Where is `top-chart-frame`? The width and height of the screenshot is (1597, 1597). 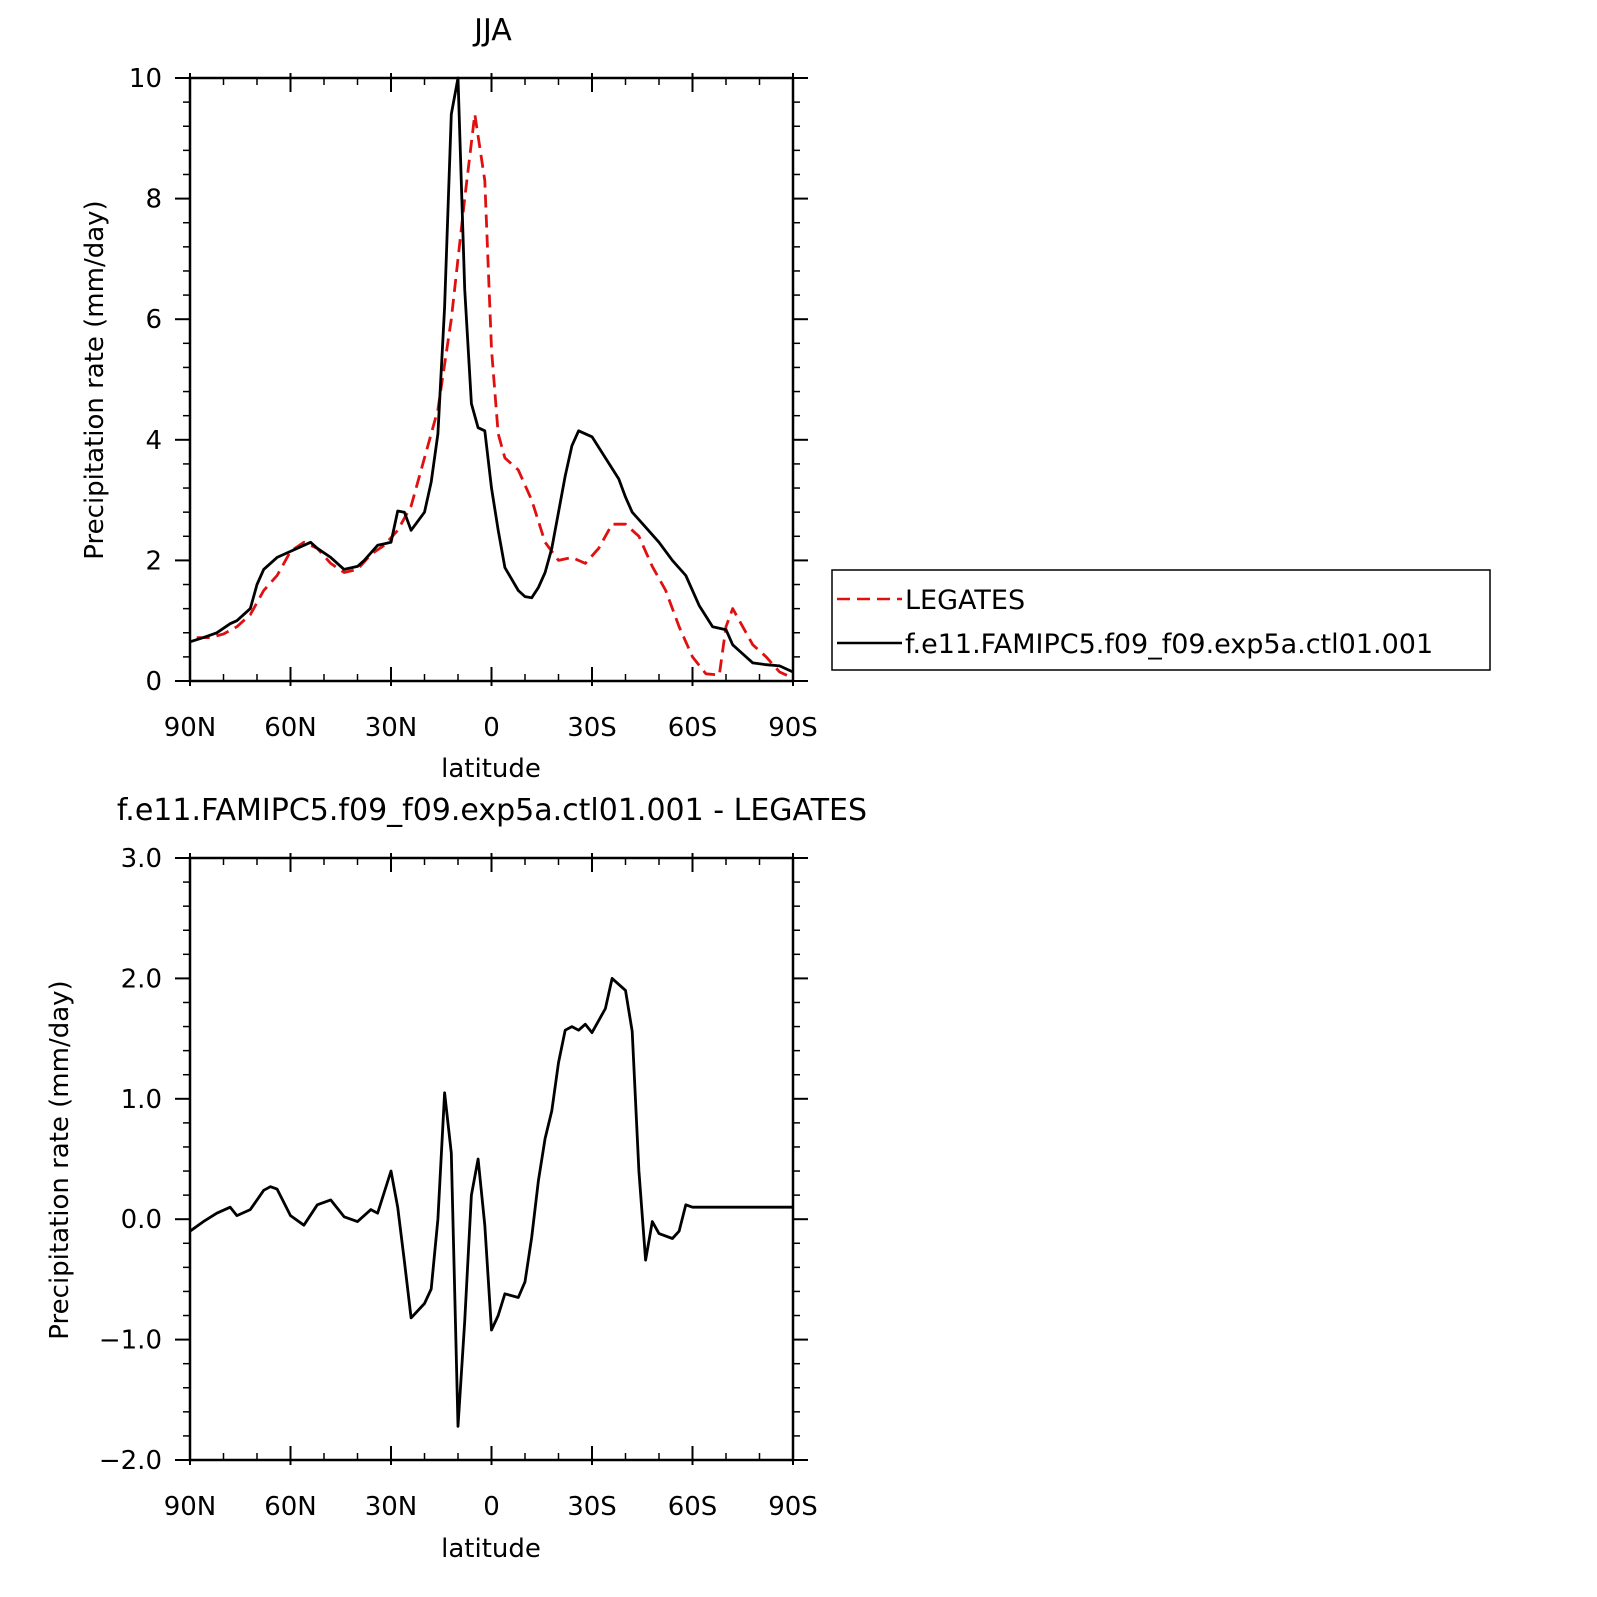 top-chart-frame is located at coordinates (491, 379).